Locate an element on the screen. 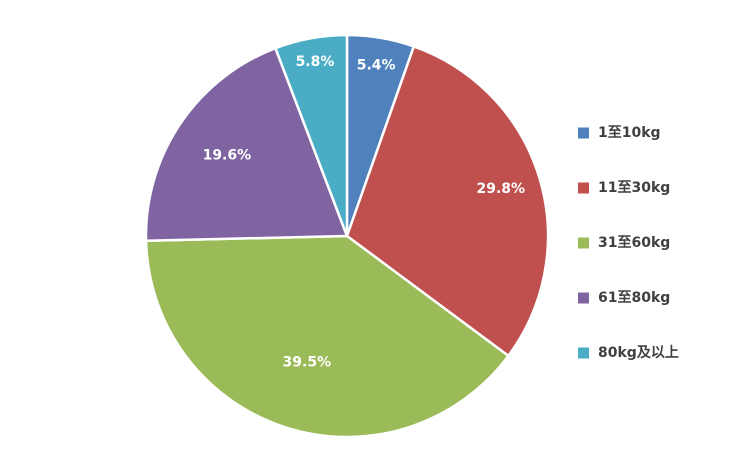 This screenshot has width=750, height=468. data-label: 5.8% is located at coordinates (315, 62).